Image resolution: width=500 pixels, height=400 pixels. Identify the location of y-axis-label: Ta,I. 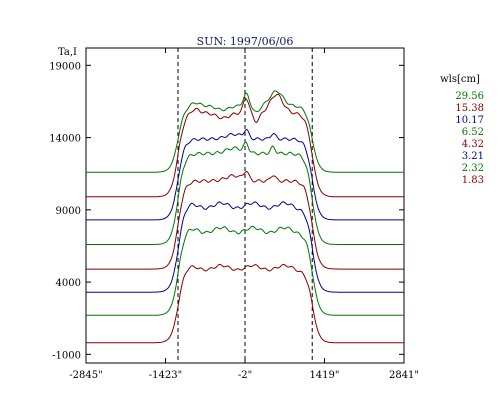
(67, 52).